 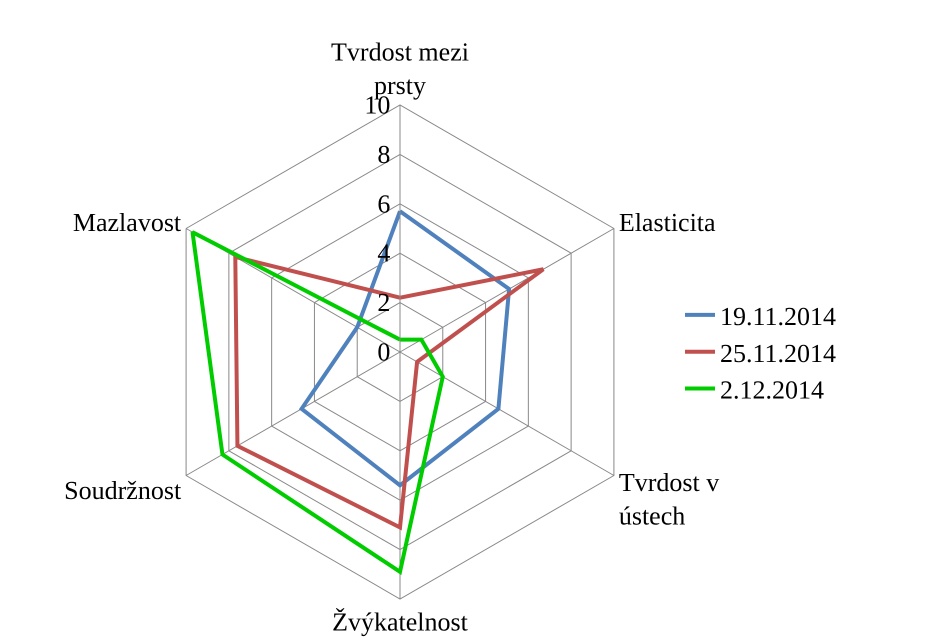 I want to click on spoke-label: Tvrdost v ústech, so click(x=669, y=499).